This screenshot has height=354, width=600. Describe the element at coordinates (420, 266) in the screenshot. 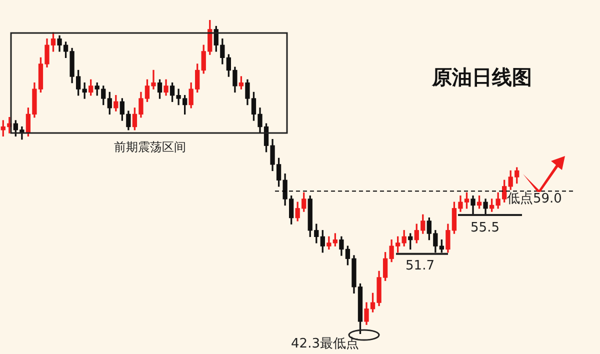

I see `annotation: 51.7` at that location.